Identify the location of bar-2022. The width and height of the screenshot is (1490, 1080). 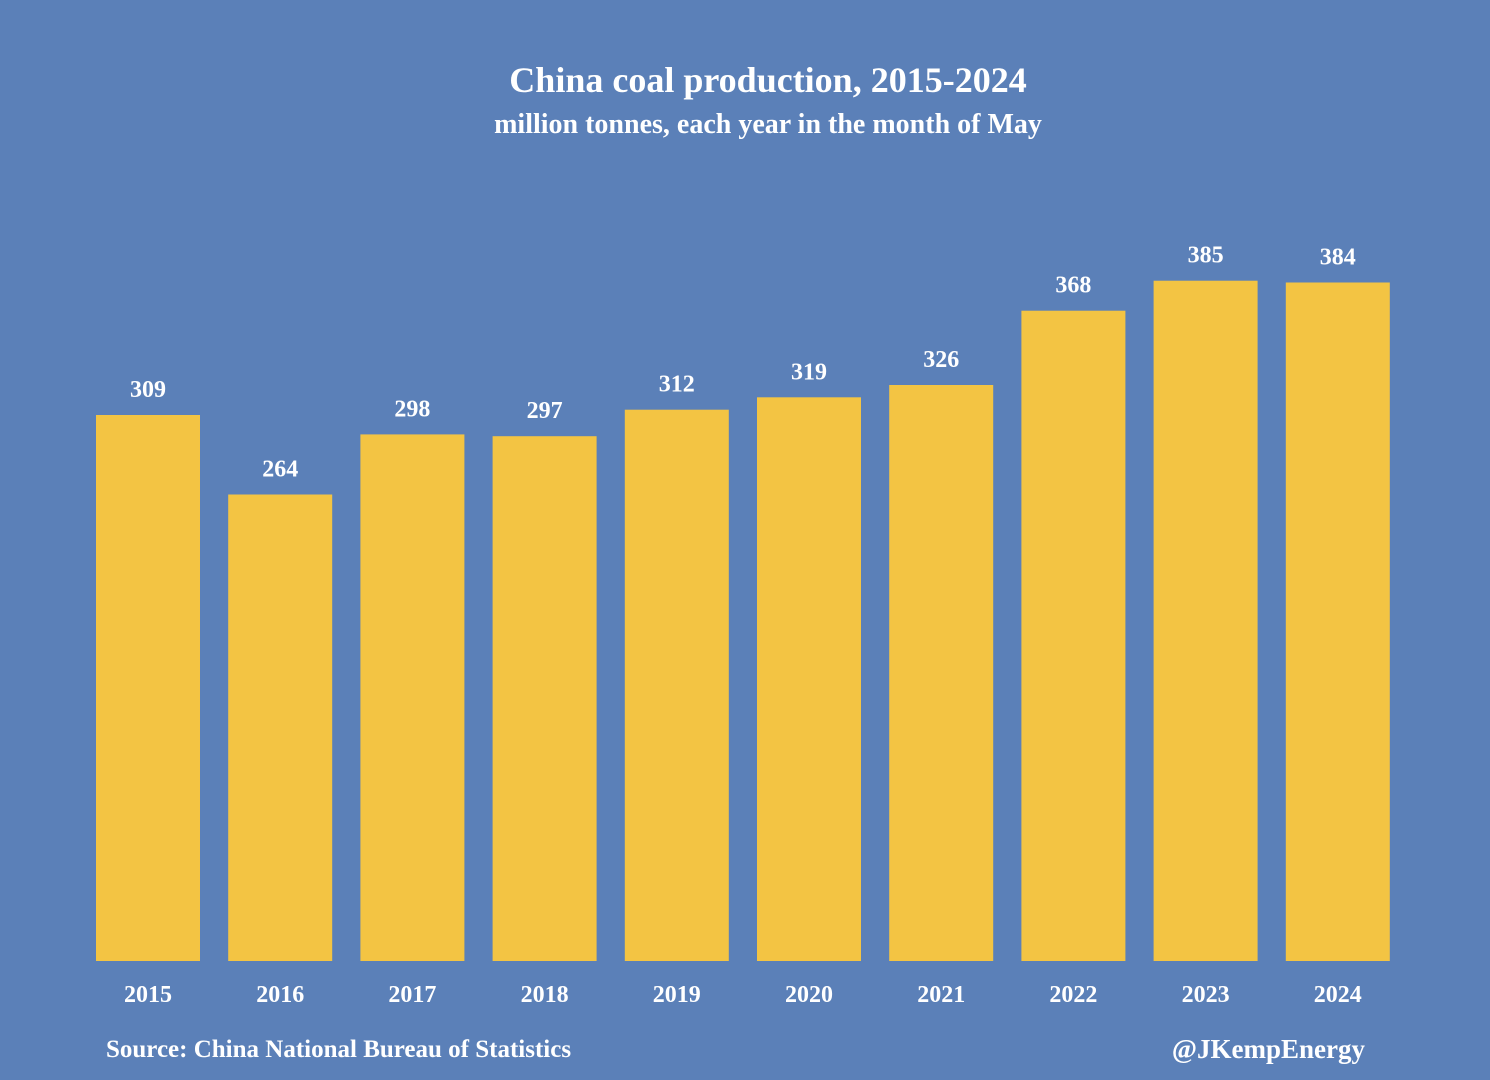
(1073, 635).